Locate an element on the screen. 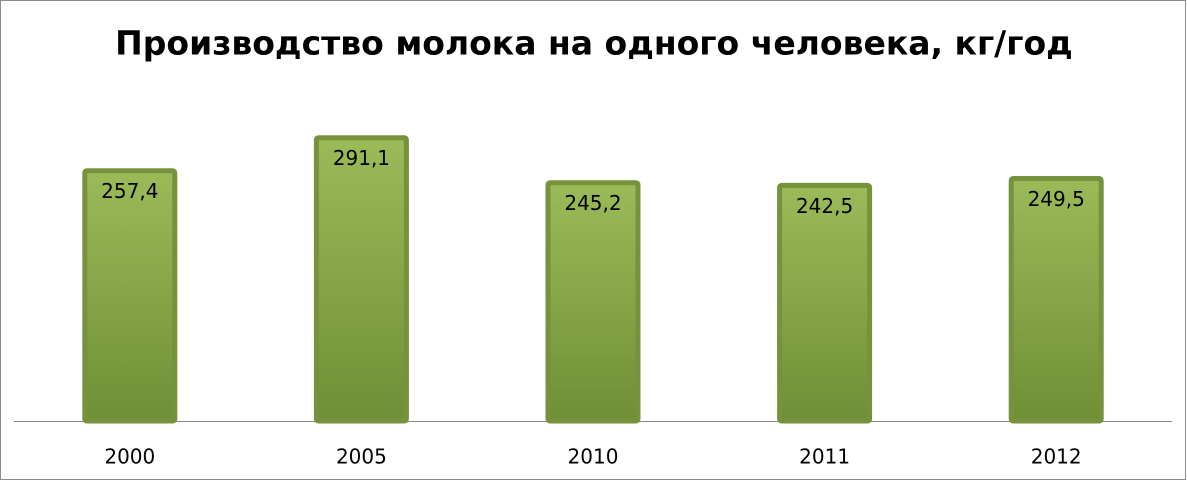 The image size is (1187, 481). value-label: 249,5 is located at coordinates (1056, 199).